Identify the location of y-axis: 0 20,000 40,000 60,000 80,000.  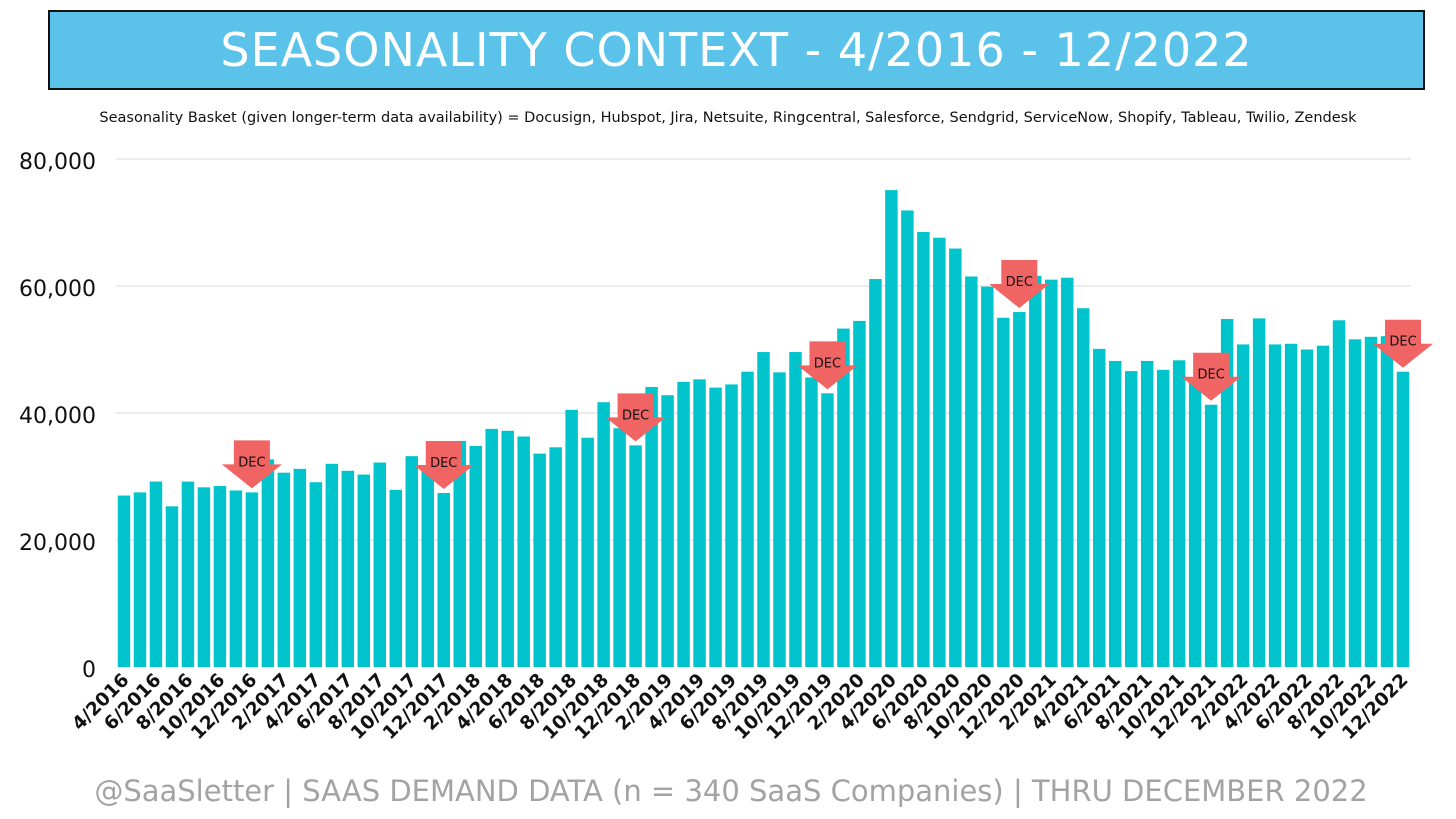
(57, 416).